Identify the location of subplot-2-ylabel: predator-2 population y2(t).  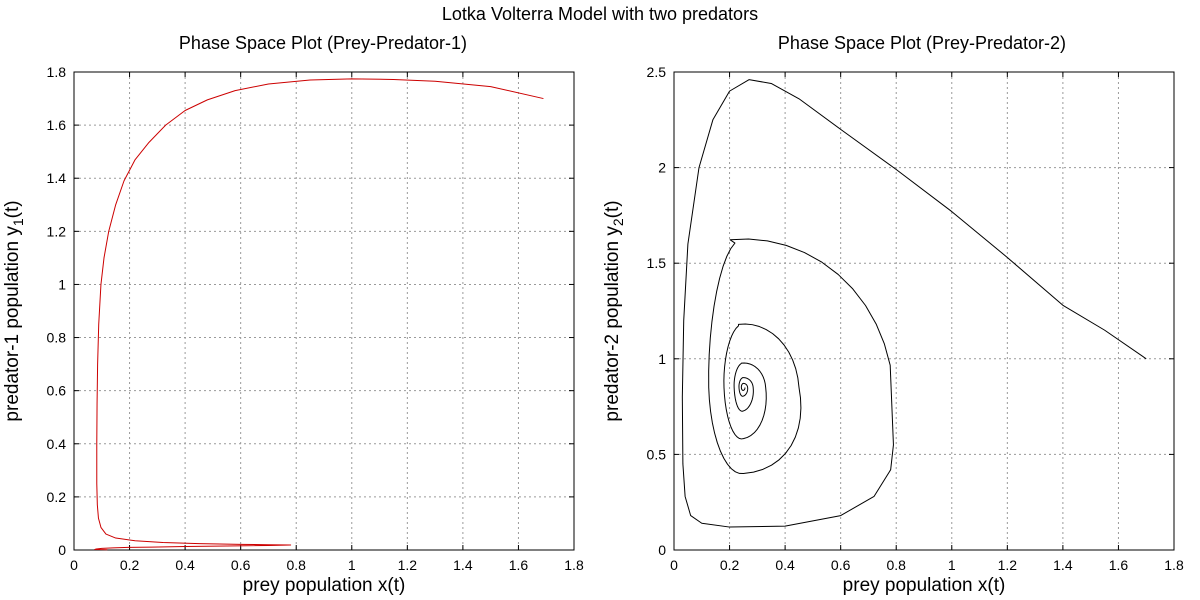
(614, 310).